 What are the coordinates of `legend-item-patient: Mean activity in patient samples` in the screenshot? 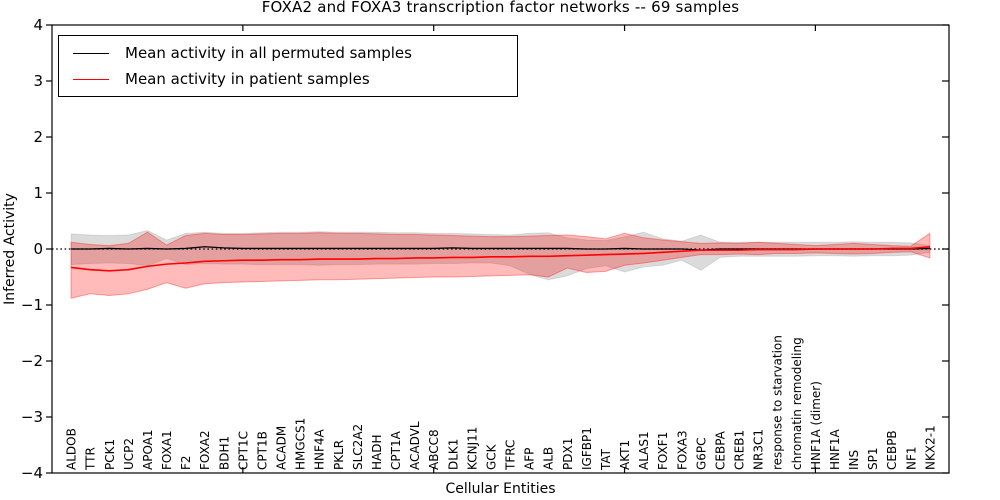 It's located at (288, 79).